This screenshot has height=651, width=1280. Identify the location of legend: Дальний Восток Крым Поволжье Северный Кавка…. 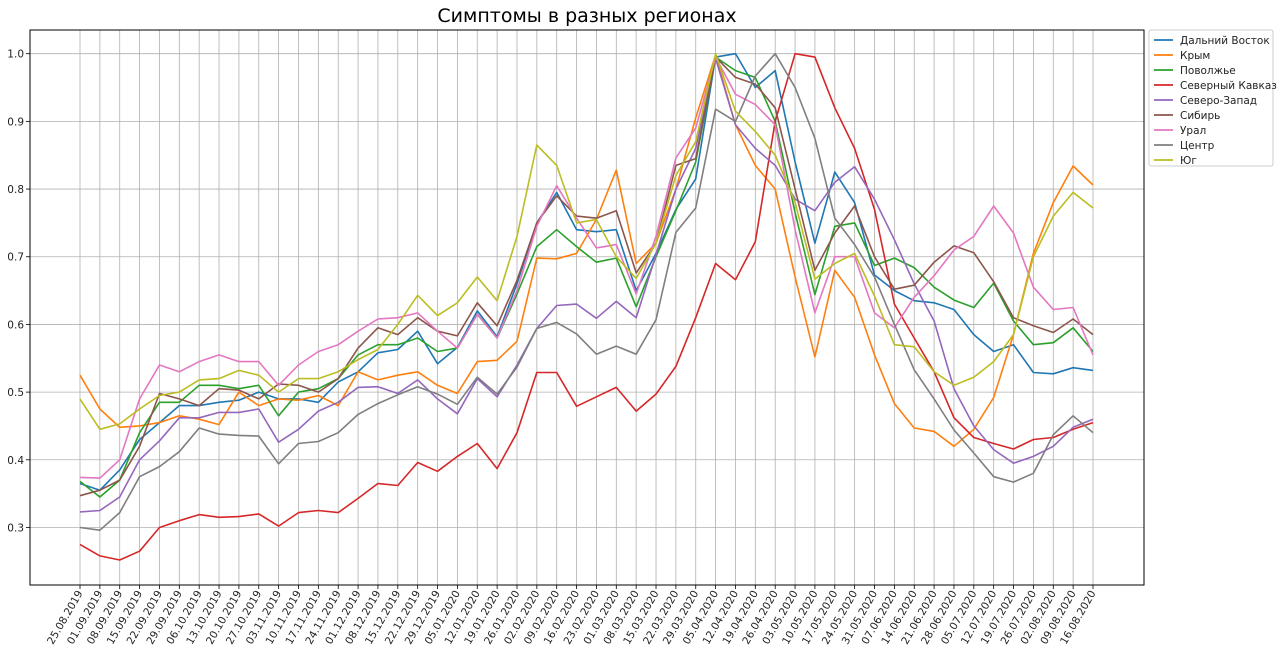
(1212, 98).